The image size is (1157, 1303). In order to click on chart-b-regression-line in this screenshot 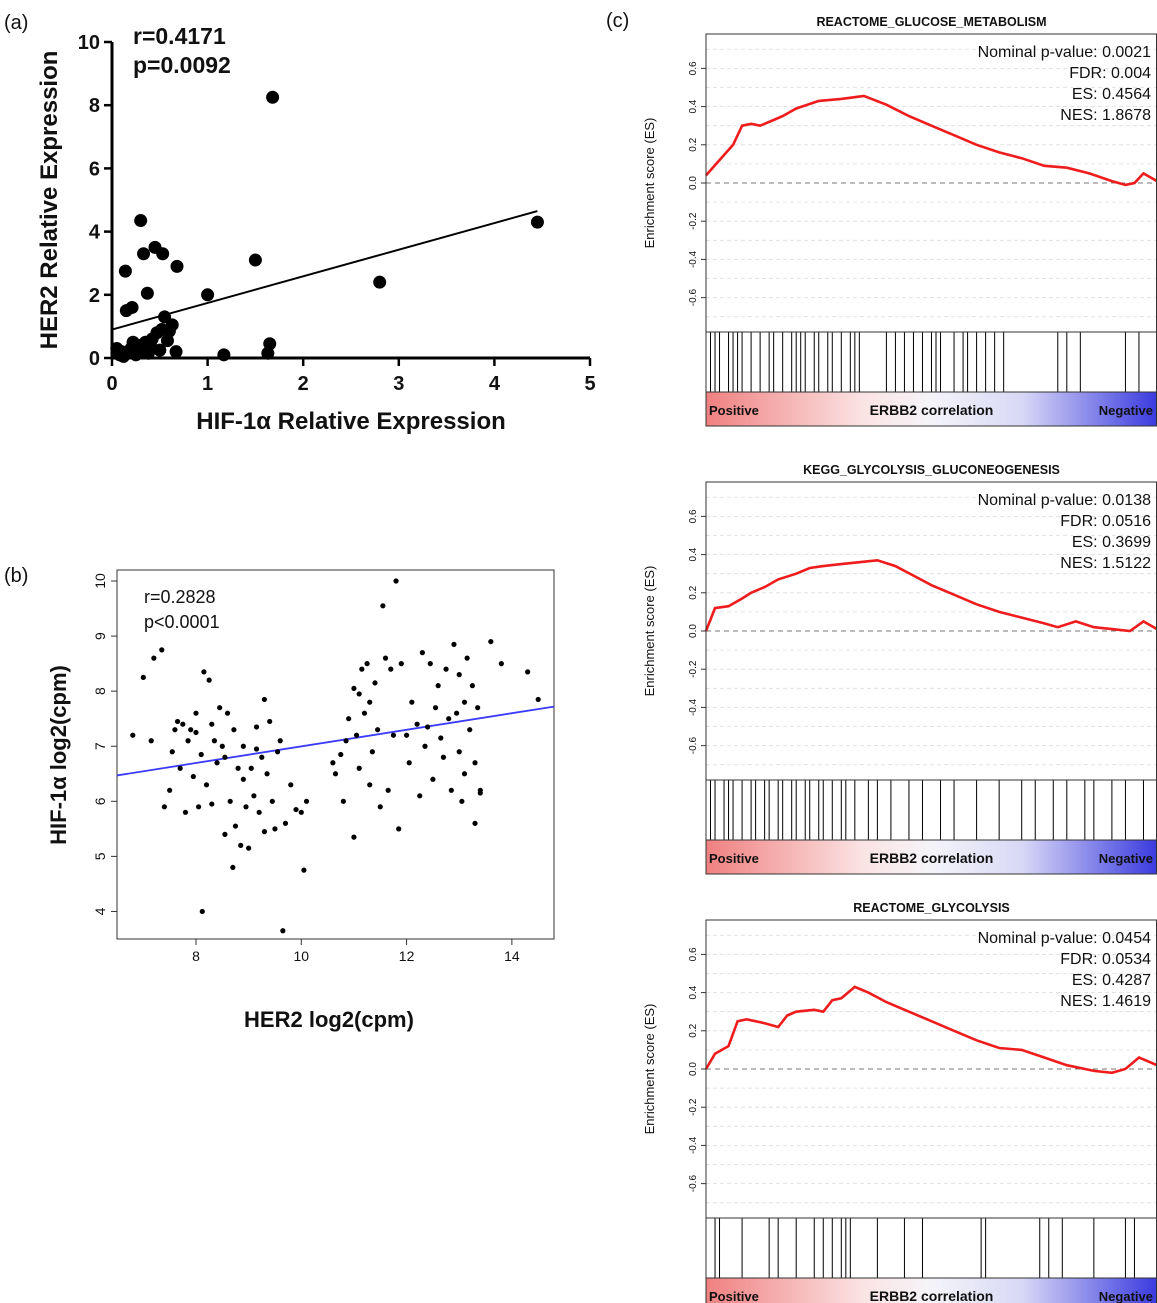, I will do `click(335, 741)`.